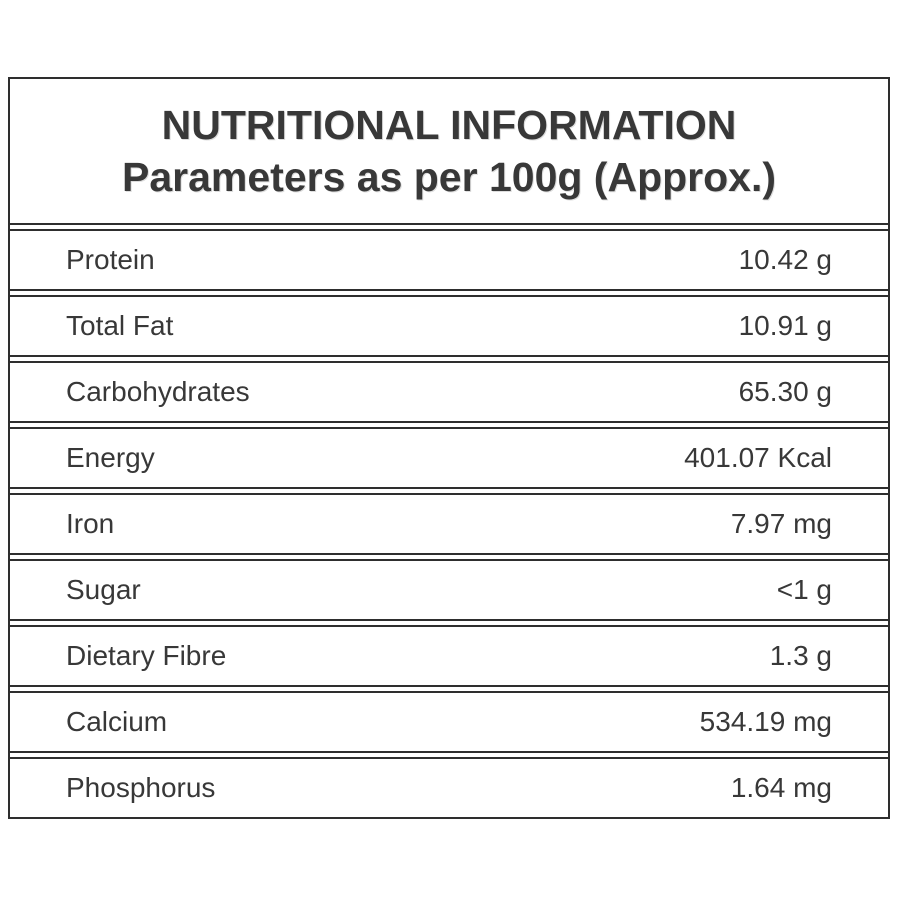 The width and height of the screenshot is (900, 900). I want to click on table-row-iron: Iron 7.97 mg, so click(449, 524).